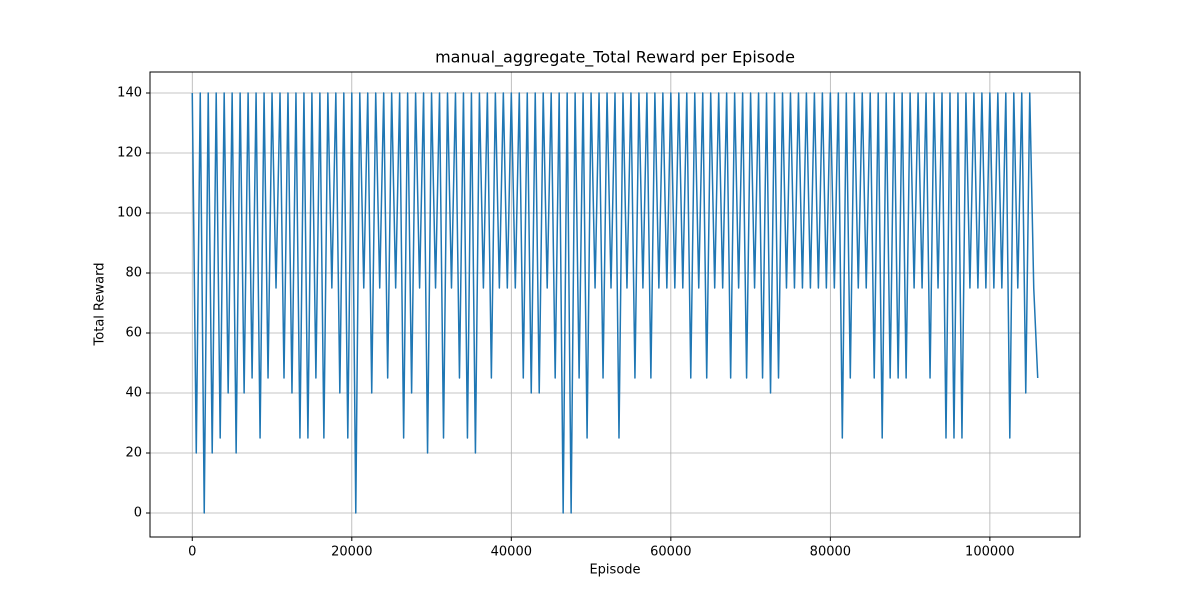 Image resolution: width=1200 pixels, height=600 pixels. Describe the element at coordinates (133, 333) in the screenshot. I see `y-tick-label: 60` at that location.